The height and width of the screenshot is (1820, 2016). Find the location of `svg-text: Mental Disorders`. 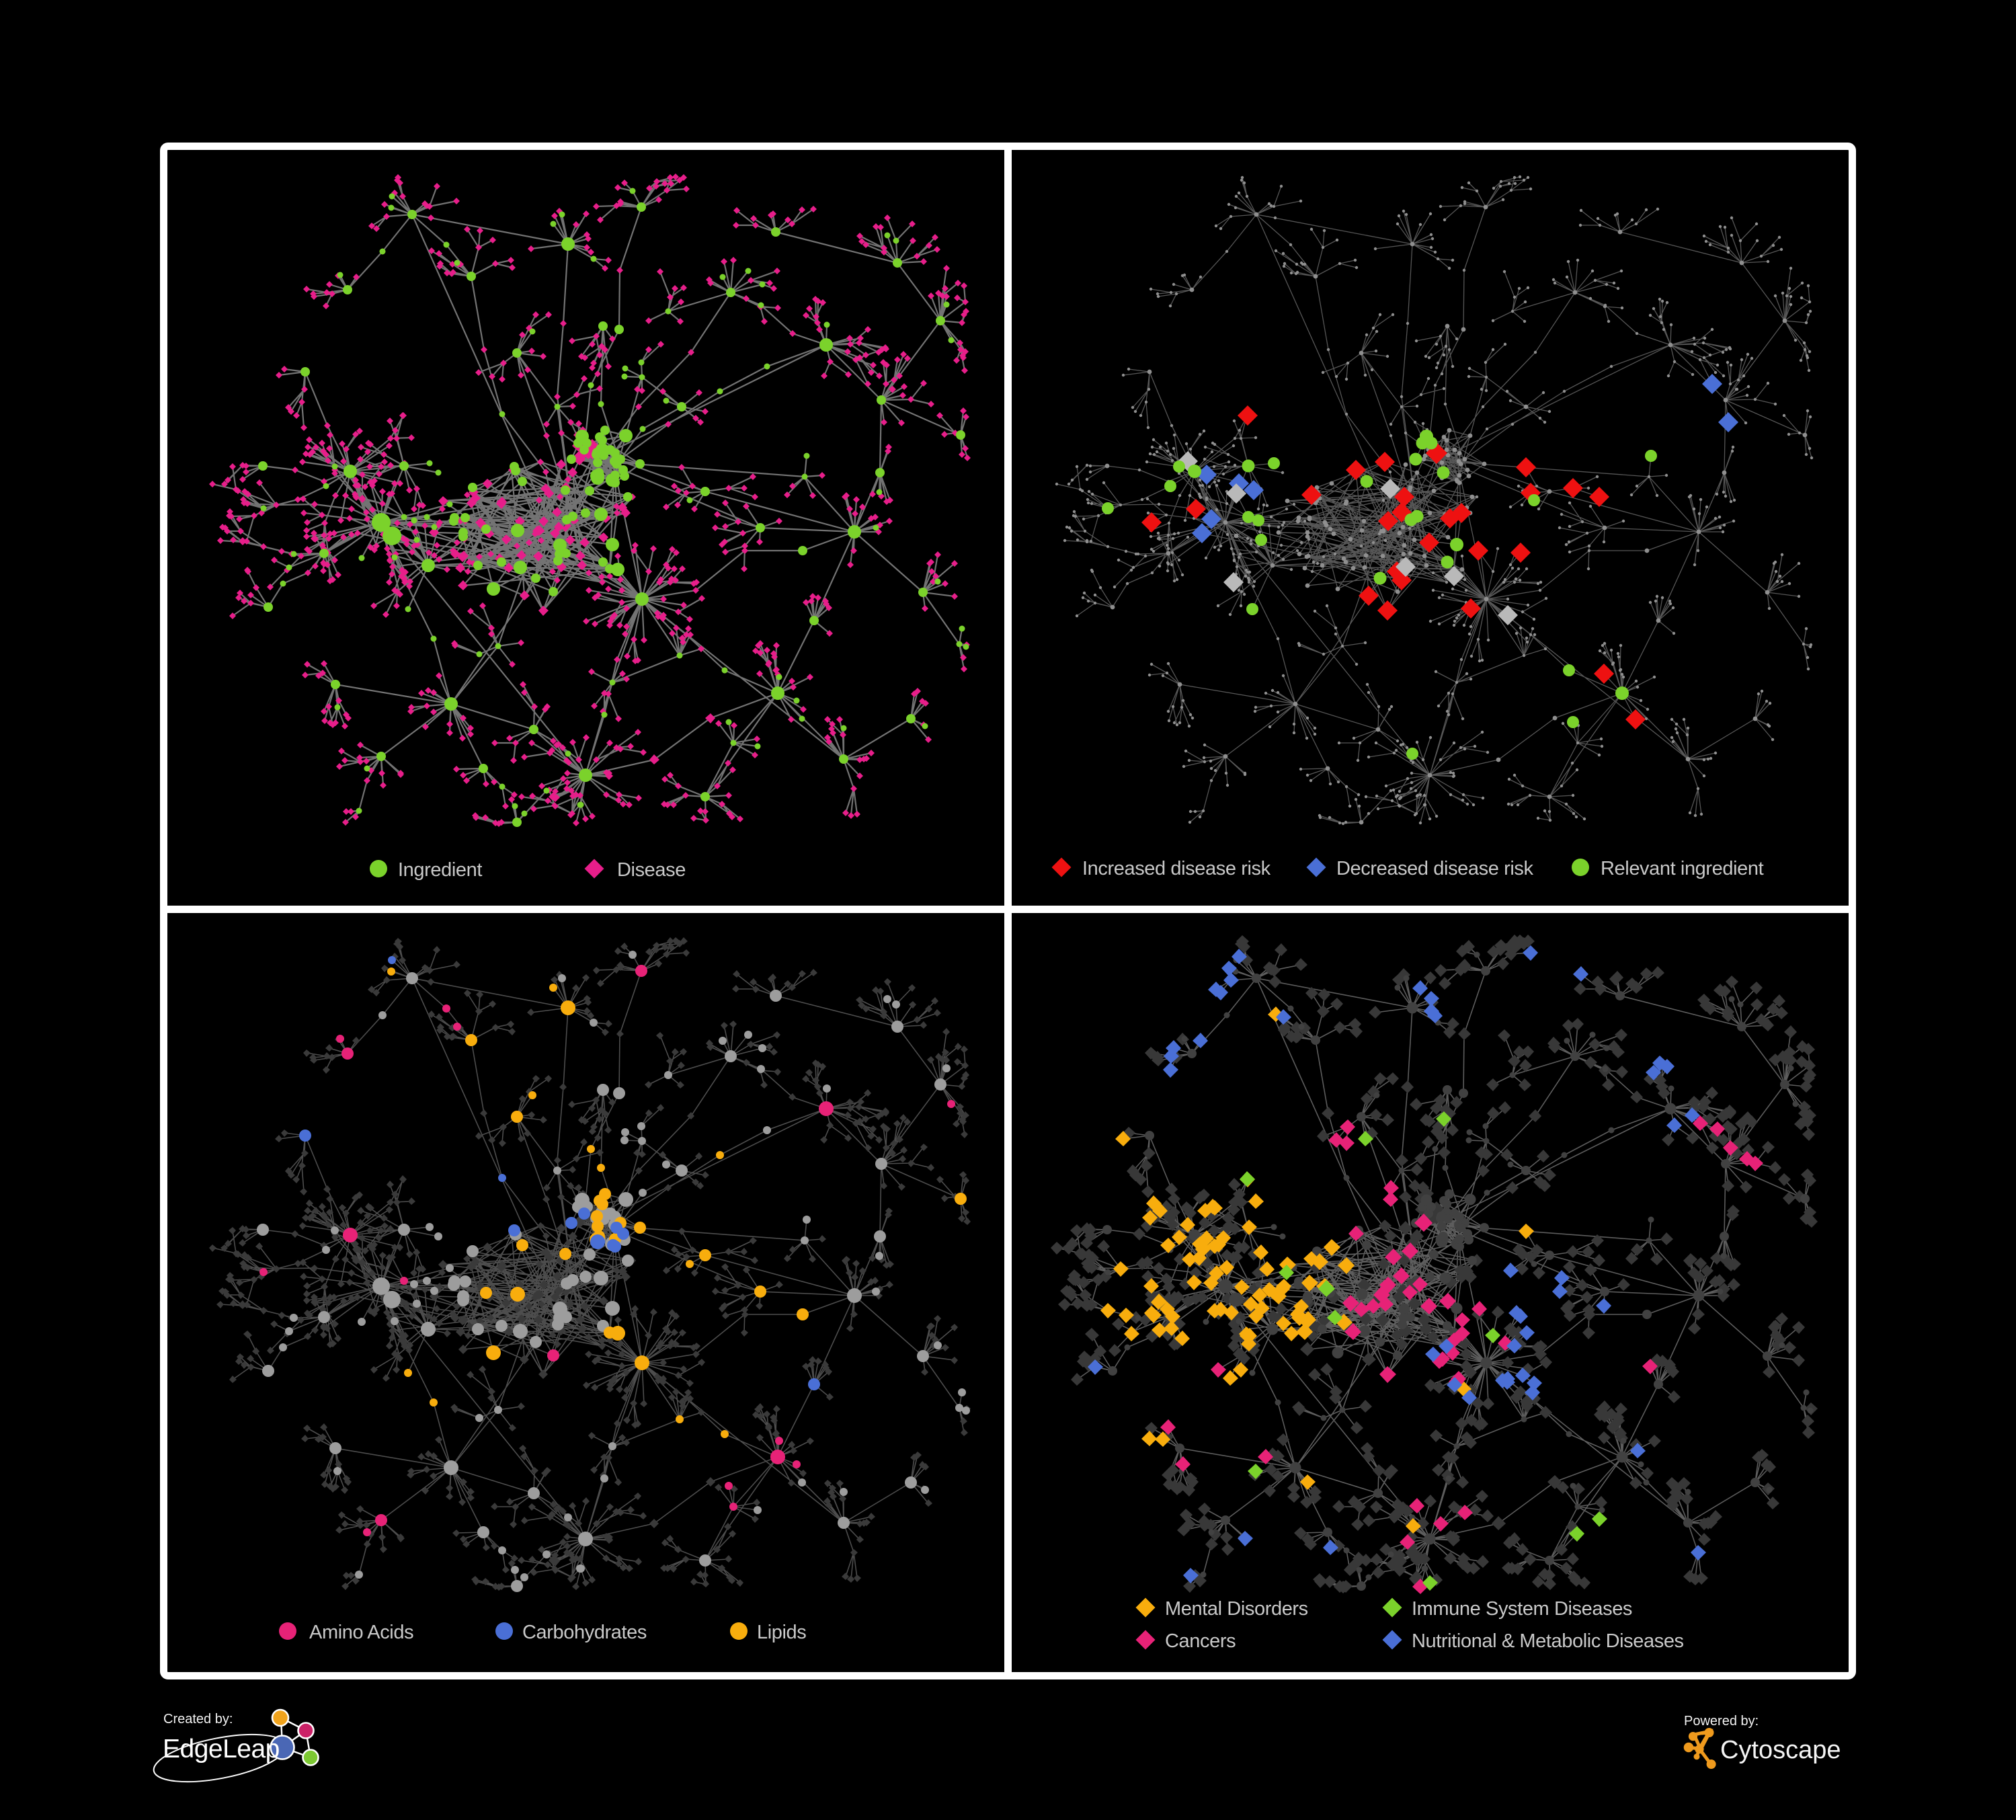

svg-text: Mental Disorders is located at coordinates (1236, 1609).